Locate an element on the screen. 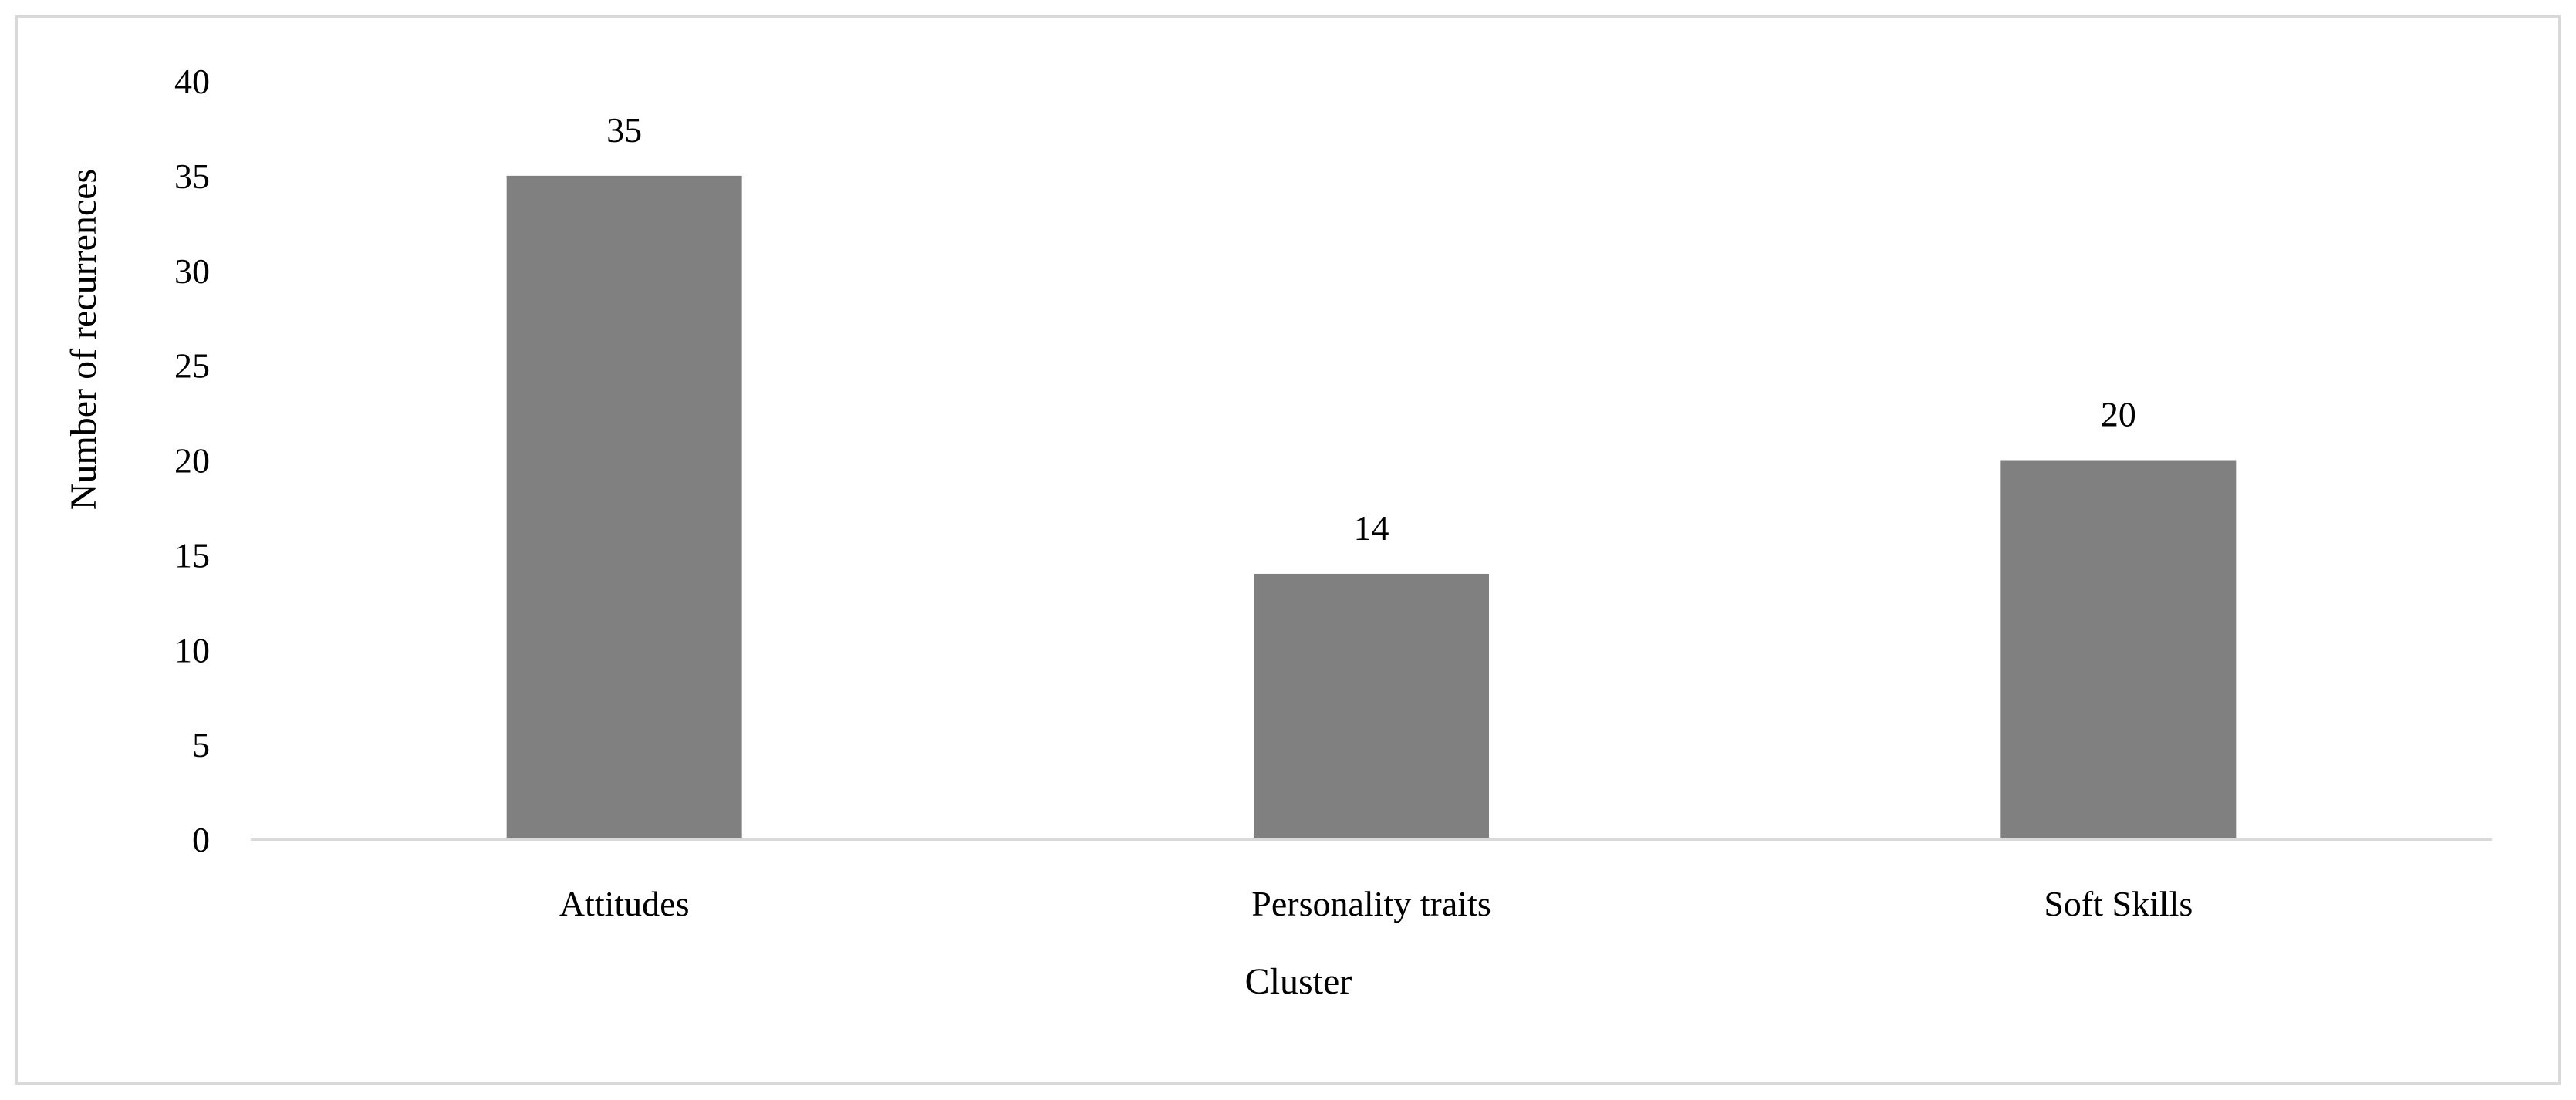 The image size is (2576, 1100). y-tick-label: 40 is located at coordinates (192, 81).